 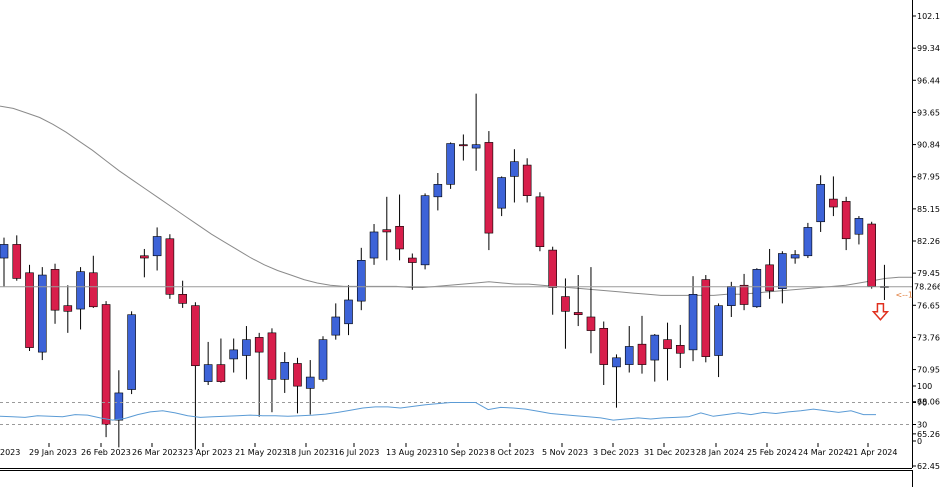 I want to click on price-axis-label: 82.260, so click(x=928, y=241).